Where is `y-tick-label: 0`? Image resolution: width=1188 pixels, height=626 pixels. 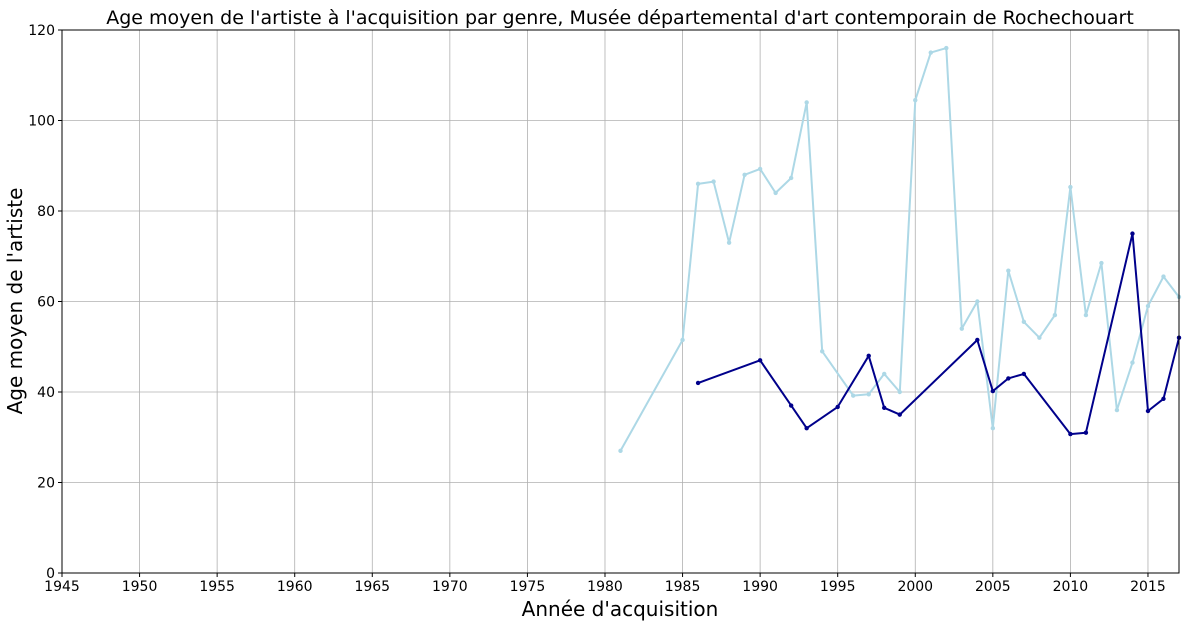 y-tick-label: 0 is located at coordinates (50, 574).